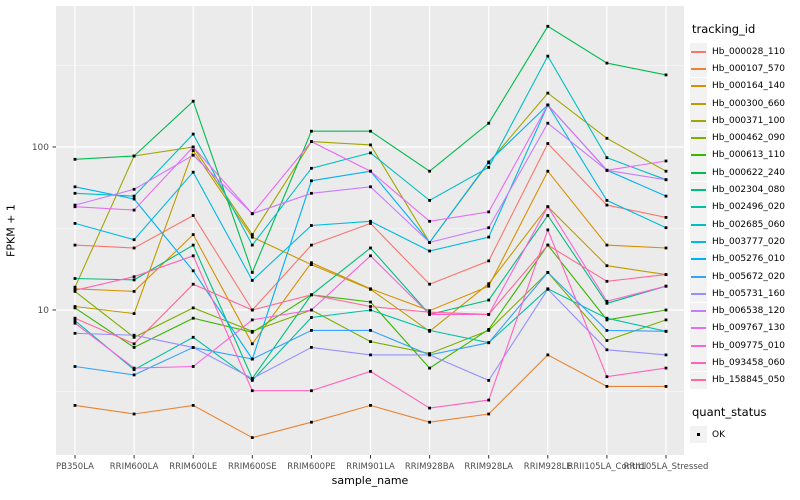 The height and width of the screenshot is (500, 800). I want to click on legend-entry-label: Hb_003777_020, so click(749, 241).